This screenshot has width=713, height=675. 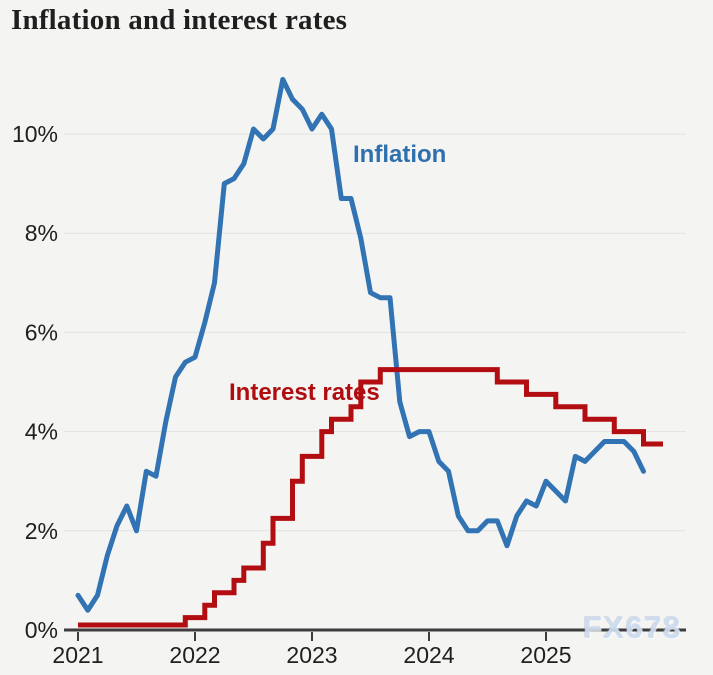 I want to click on x-axis-label: 2024, so click(x=428, y=655).